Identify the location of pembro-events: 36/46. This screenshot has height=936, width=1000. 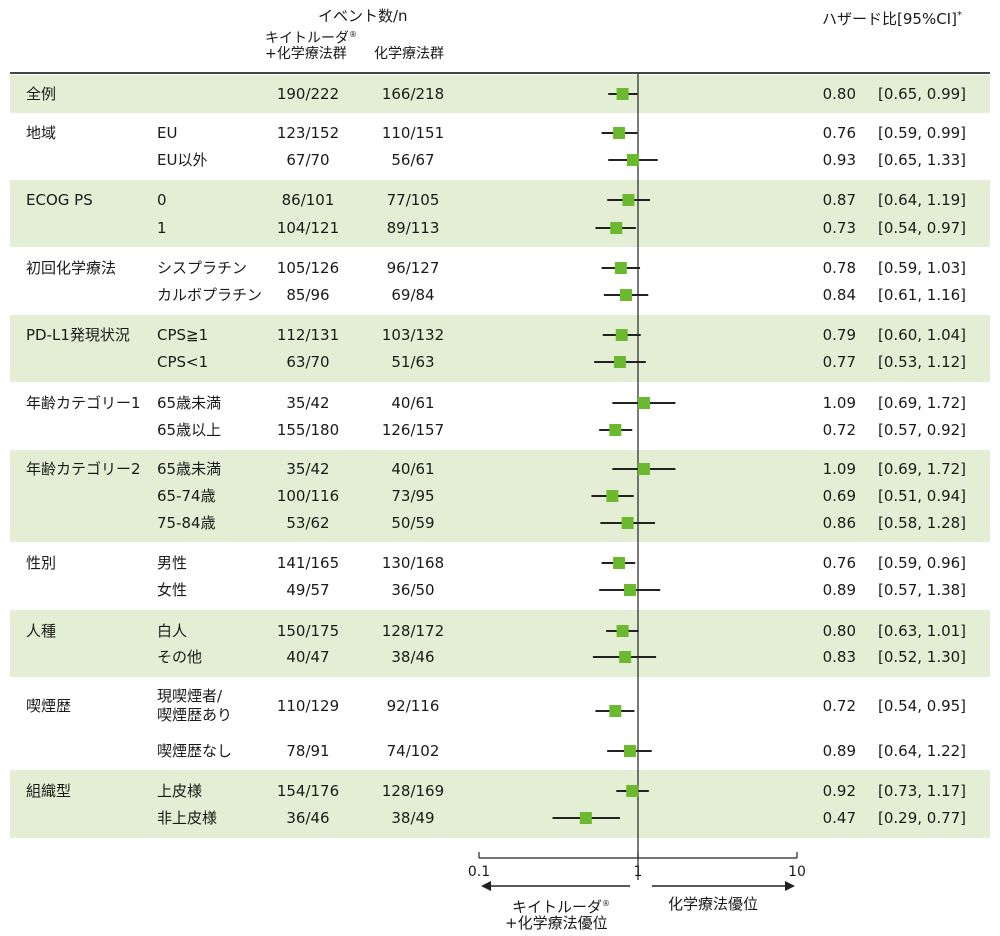
(308, 818).